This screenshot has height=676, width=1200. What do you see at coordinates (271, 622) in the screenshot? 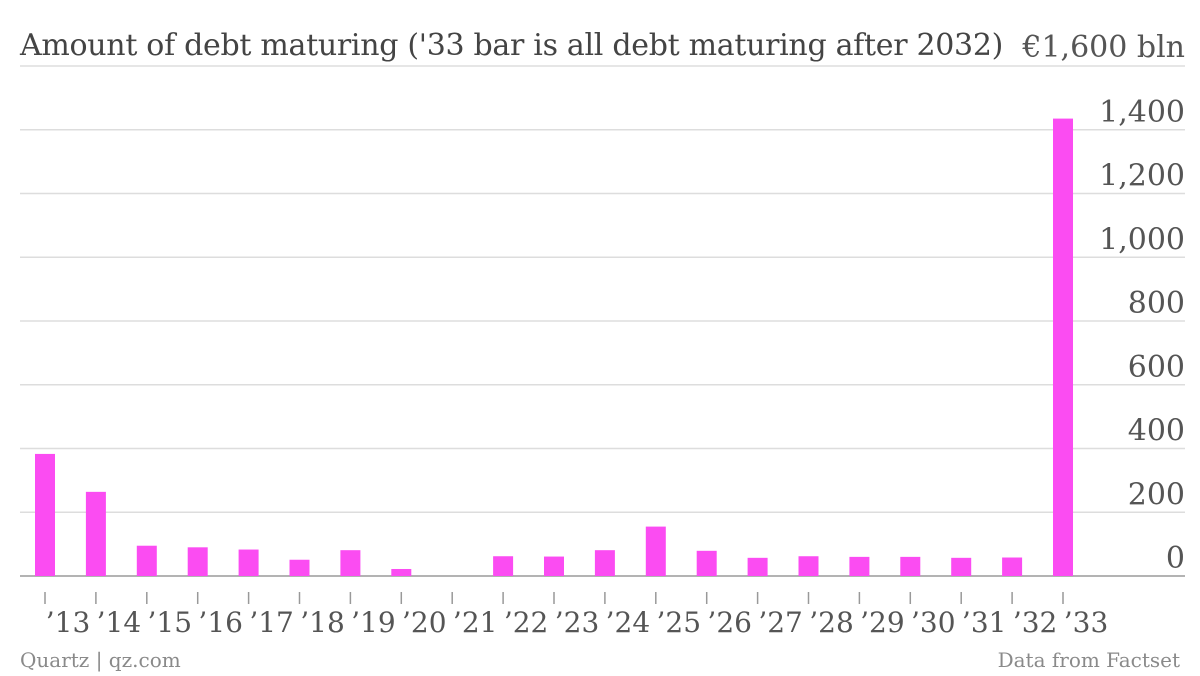
I see `x-tick-label: ’17` at bounding box center [271, 622].